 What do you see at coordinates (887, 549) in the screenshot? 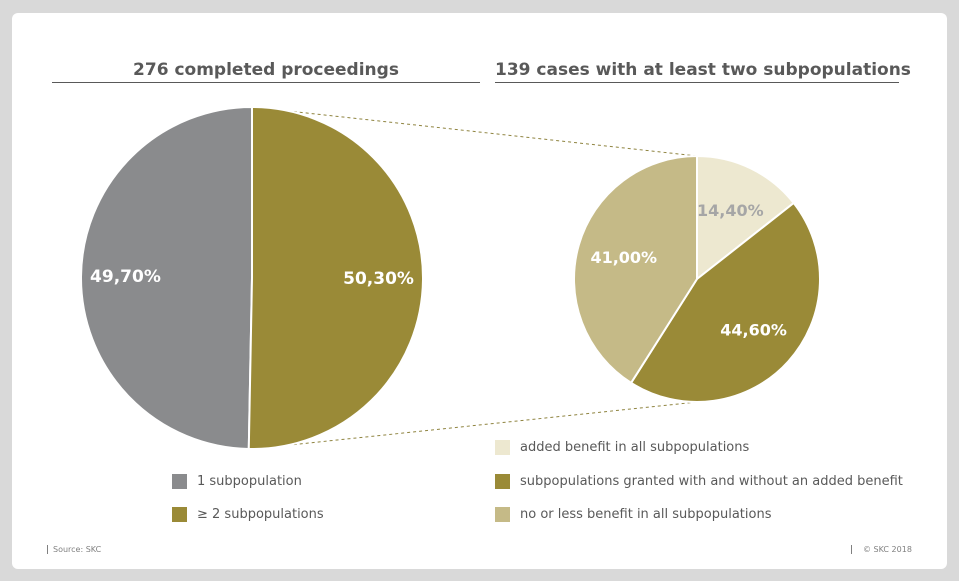
I see `copyright-text: © SKC 2018` at bounding box center [887, 549].